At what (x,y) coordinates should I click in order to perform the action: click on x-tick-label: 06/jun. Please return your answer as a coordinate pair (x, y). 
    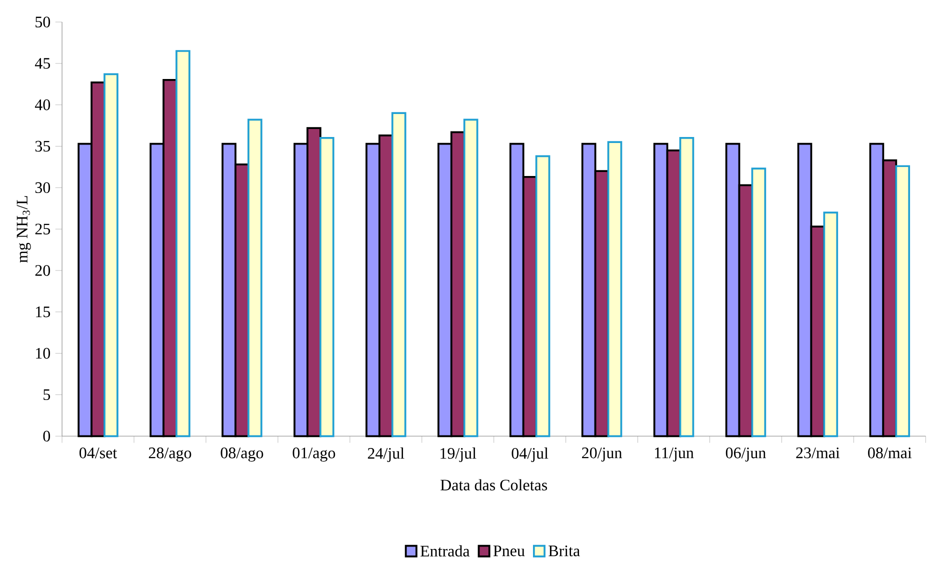
    Looking at the image, I should click on (746, 454).